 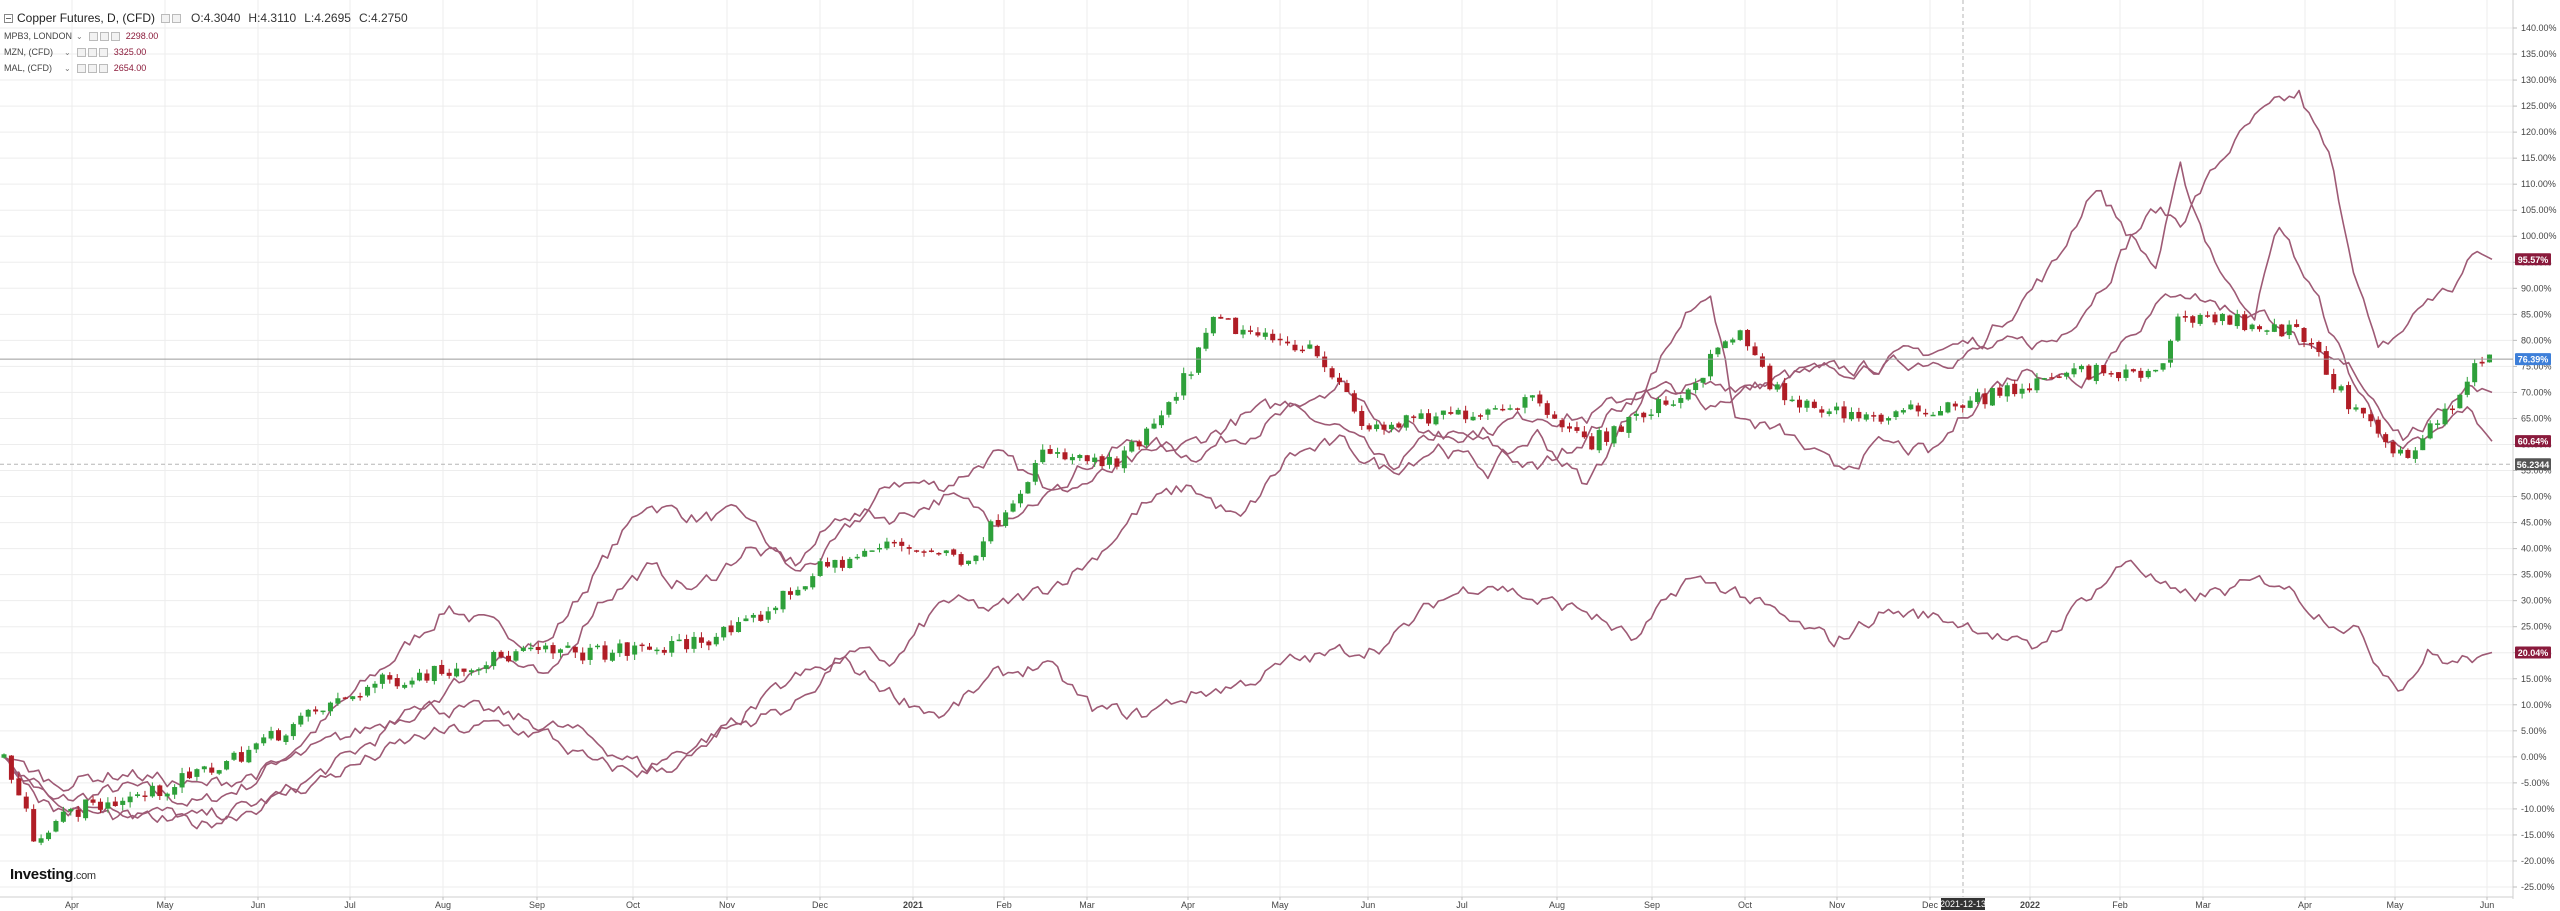 What do you see at coordinates (1087, 905) in the screenshot?
I see `x-tick-label: Mar` at bounding box center [1087, 905].